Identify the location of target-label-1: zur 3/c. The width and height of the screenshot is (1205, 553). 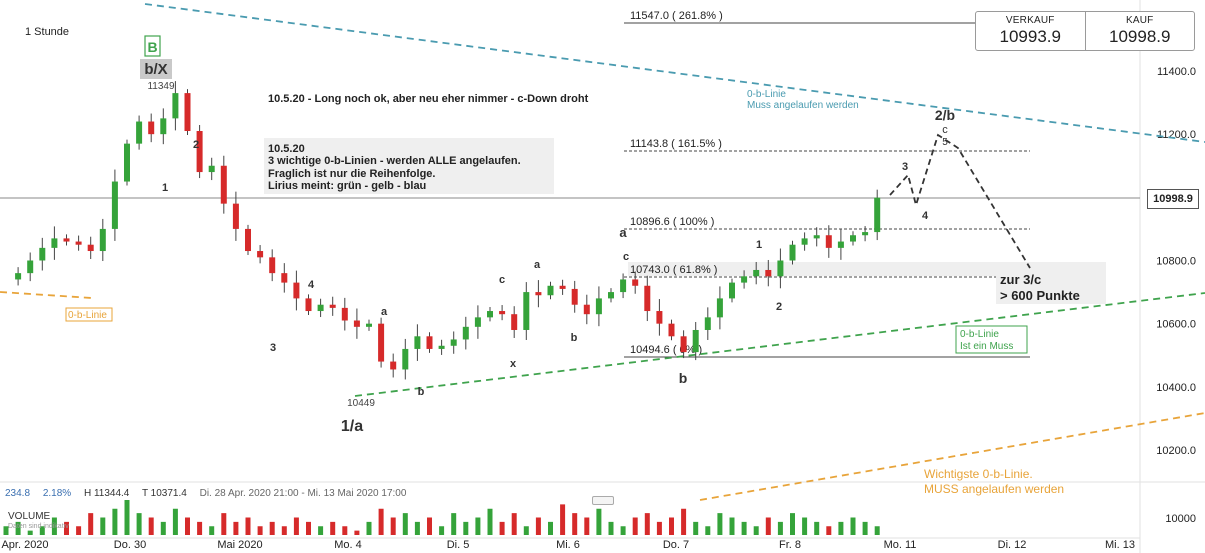
(1020, 279).